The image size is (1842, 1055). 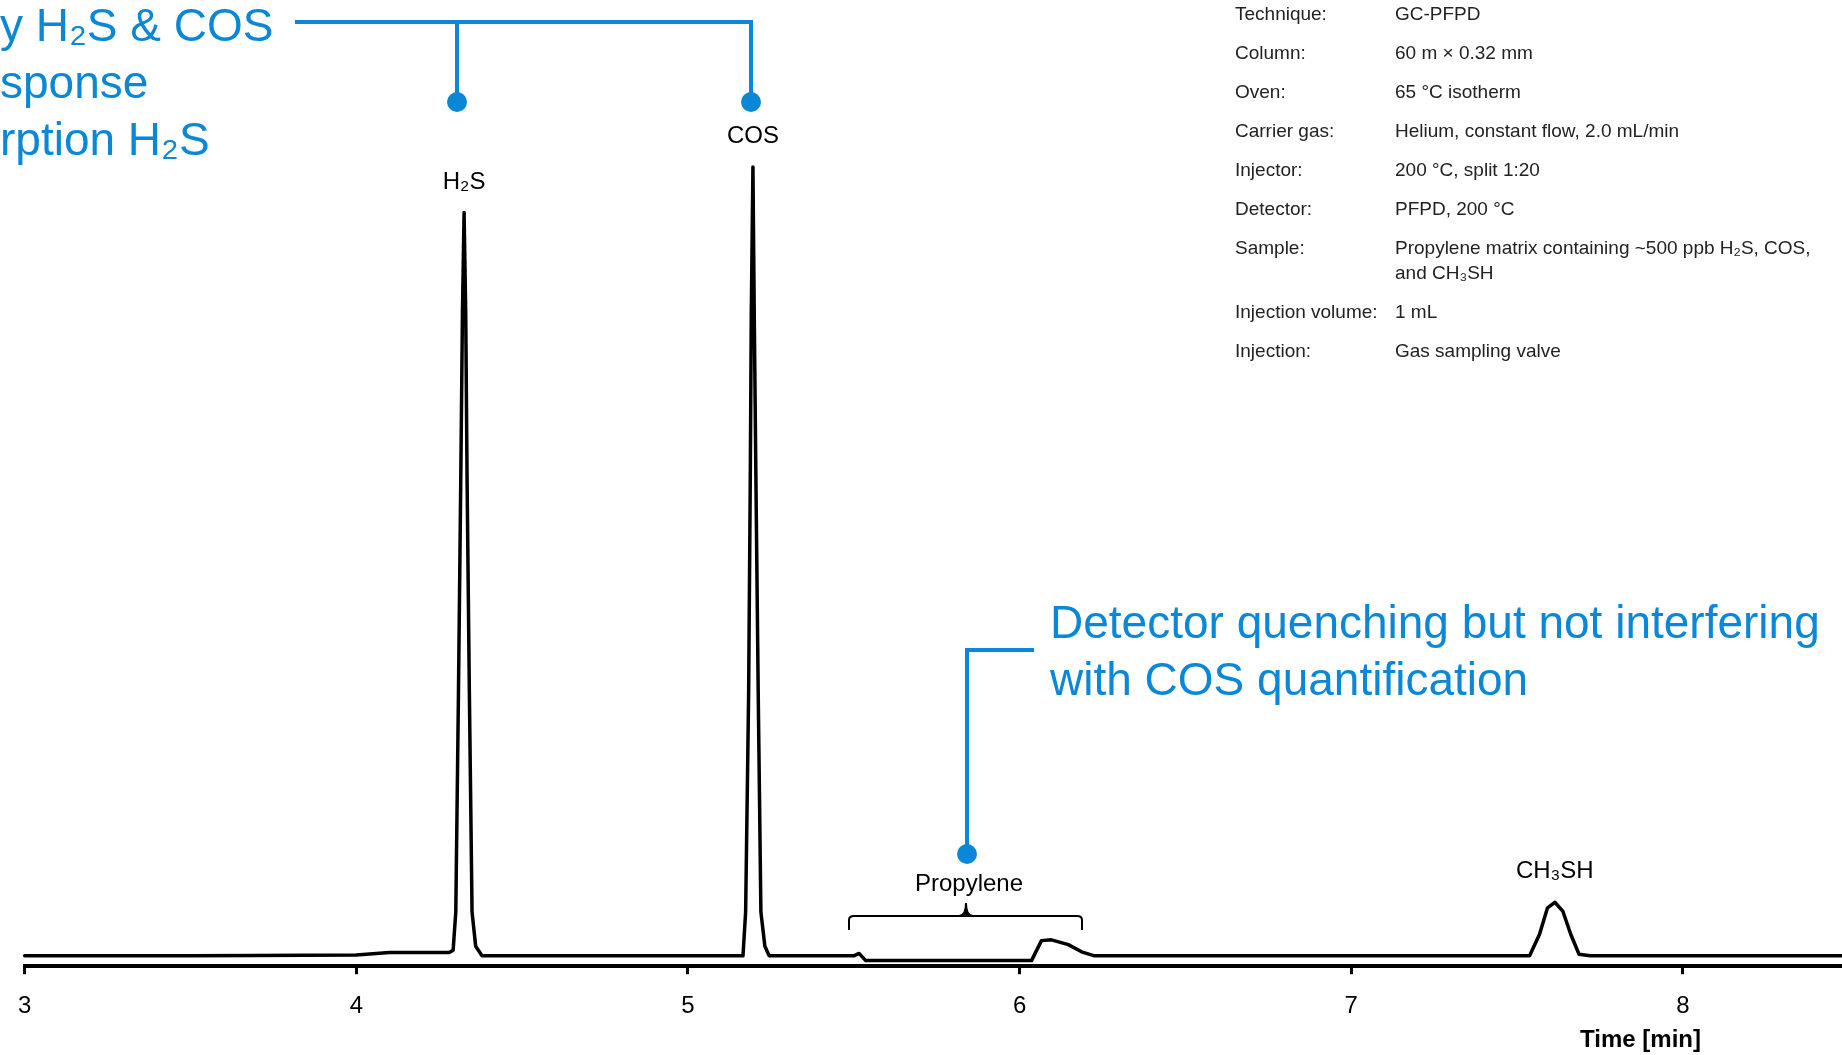 What do you see at coordinates (969, 883) in the screenshot?
I see `annotation: Propylene` at bounding box center [969, 883].